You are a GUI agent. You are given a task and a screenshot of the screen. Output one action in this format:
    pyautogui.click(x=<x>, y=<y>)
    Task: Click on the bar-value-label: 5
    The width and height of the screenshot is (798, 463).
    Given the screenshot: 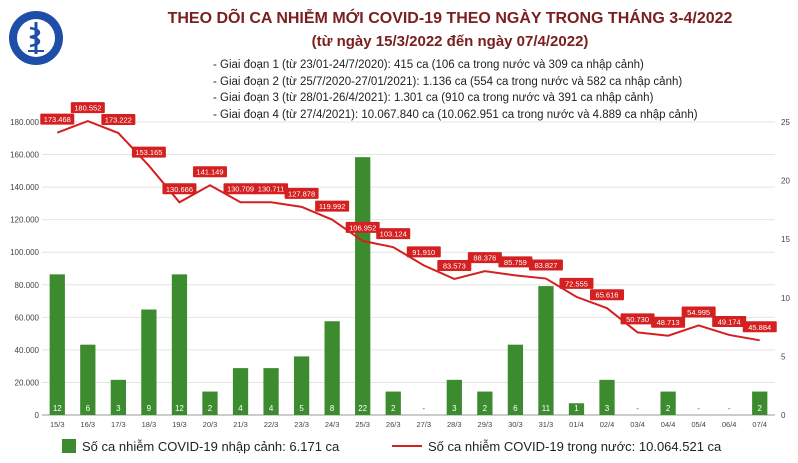 What is the action you would take?
    pyautogui.click(x=301, y=408)
    